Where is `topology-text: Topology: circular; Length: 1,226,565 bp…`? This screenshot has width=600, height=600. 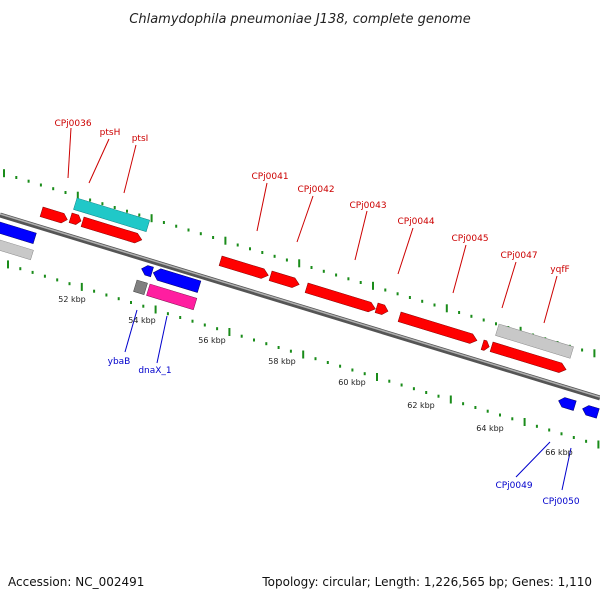
topology-text: Topology: circular; Length: 1,226,565 bp… is located at coordinates (426, 582).